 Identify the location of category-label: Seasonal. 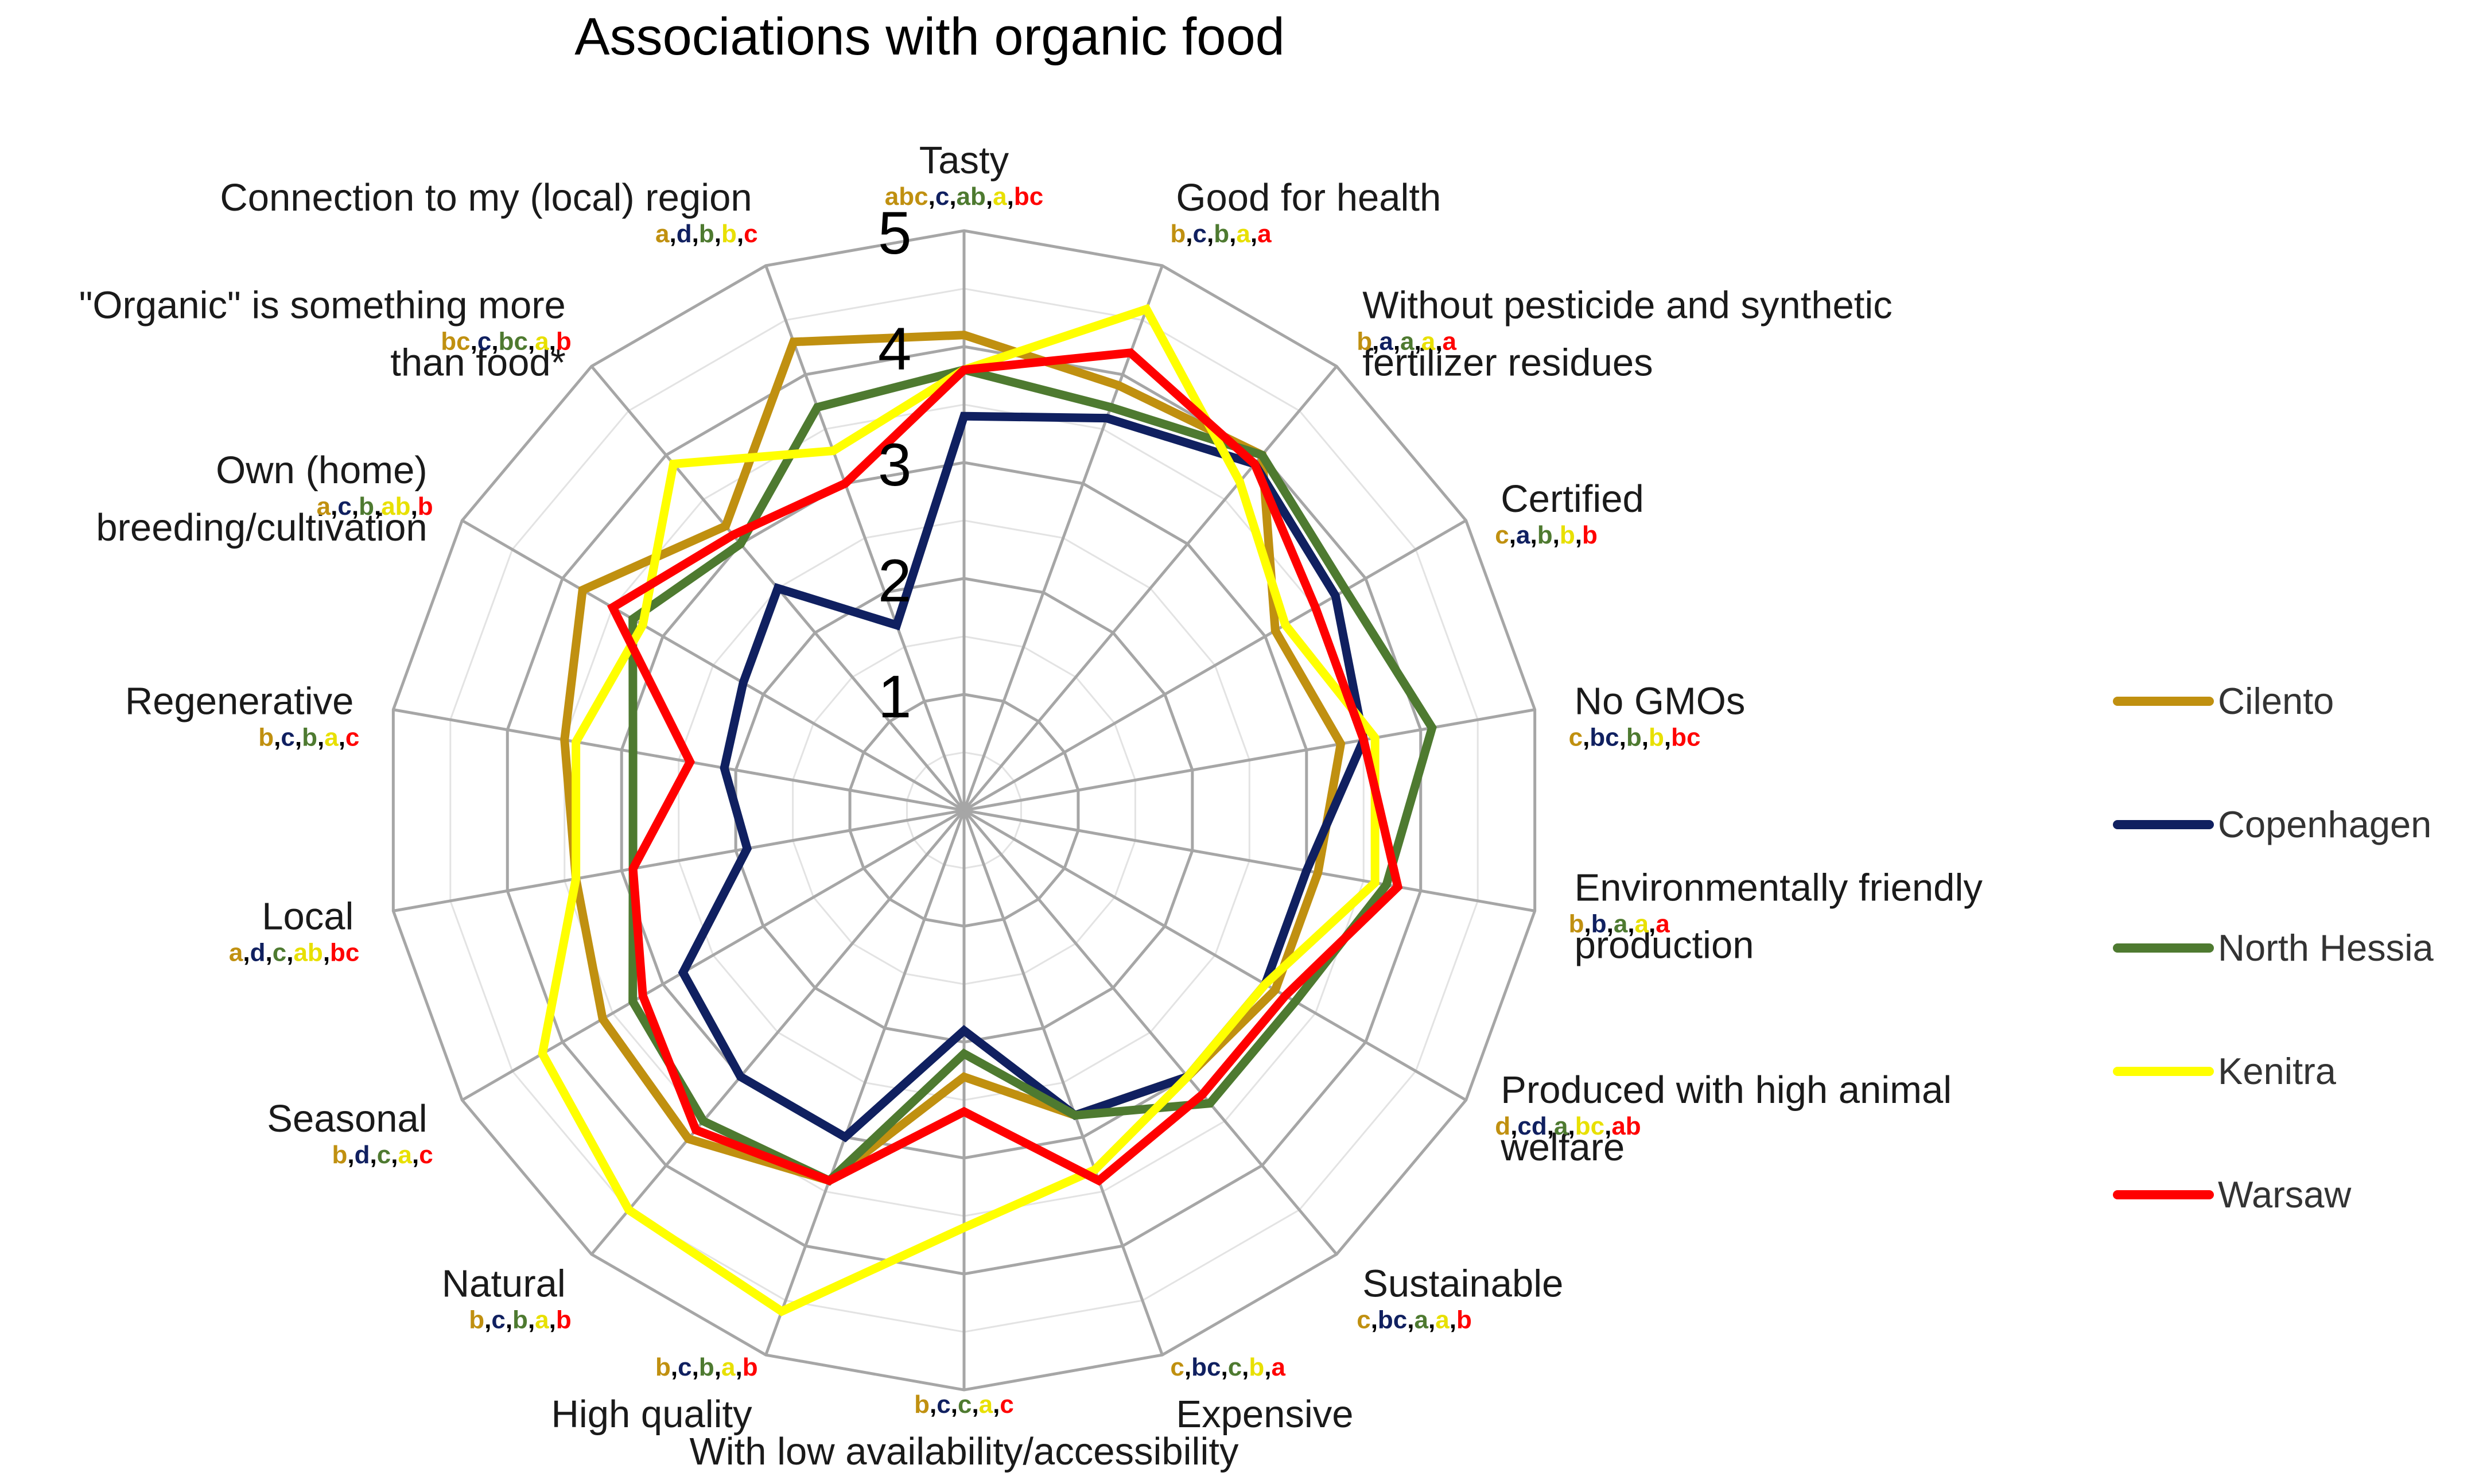
(347, 1118).